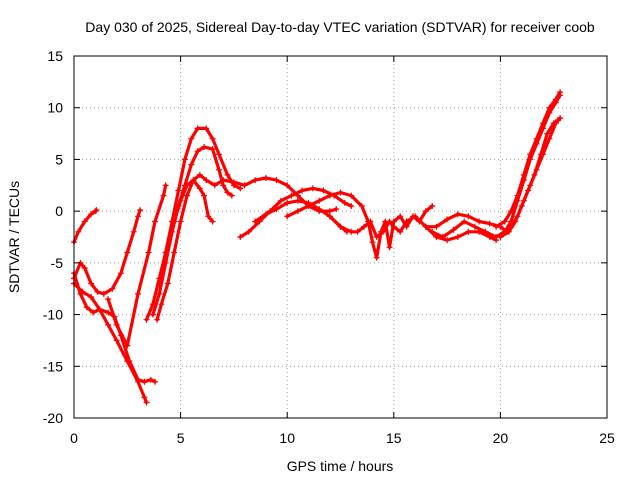 The height and width of the screenshot is (480, 640). What do you see at coordinates (74, 438) in the screenshot?
I see `x-tick-label: 0` at bounding box center [74, 438].